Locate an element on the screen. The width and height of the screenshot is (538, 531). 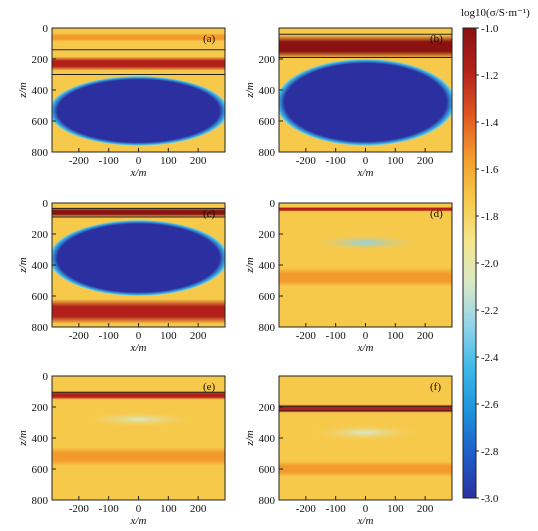
panel-5: (e) -200 -100 0 100 200 0 200 400 600 800 x/m z/m is located at coordinates (121, 449).